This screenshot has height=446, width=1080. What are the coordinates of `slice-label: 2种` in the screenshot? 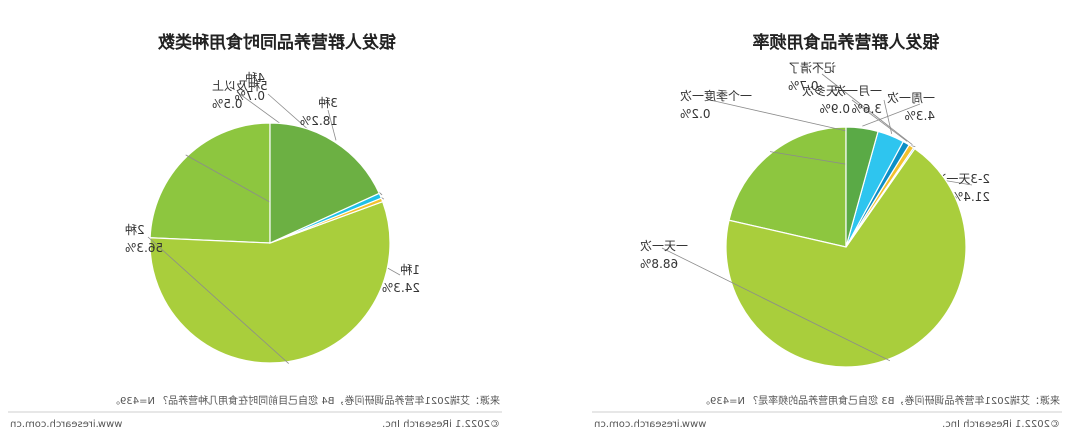 It's located at (135, 230).